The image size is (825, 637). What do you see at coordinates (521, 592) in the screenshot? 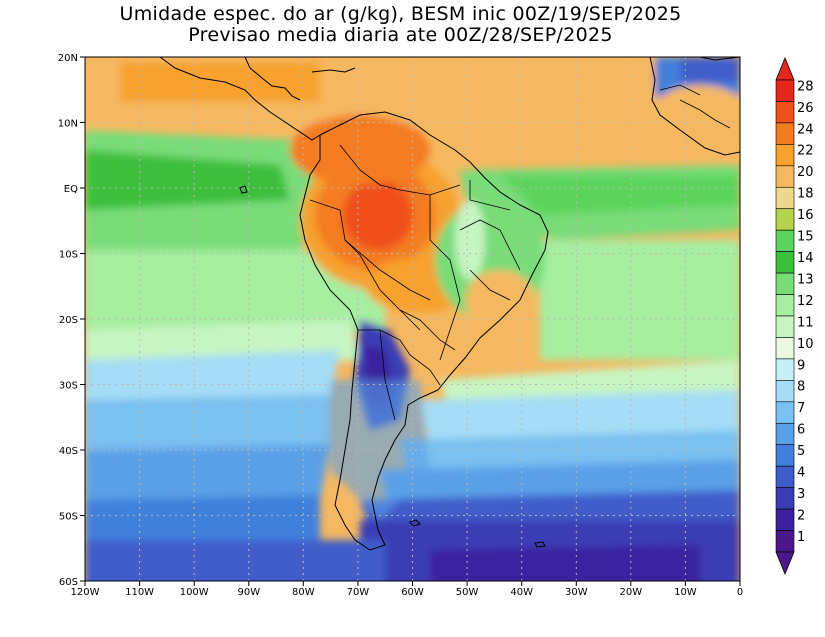
I see `lon-label: 40W` at bounding box center [521, 592].